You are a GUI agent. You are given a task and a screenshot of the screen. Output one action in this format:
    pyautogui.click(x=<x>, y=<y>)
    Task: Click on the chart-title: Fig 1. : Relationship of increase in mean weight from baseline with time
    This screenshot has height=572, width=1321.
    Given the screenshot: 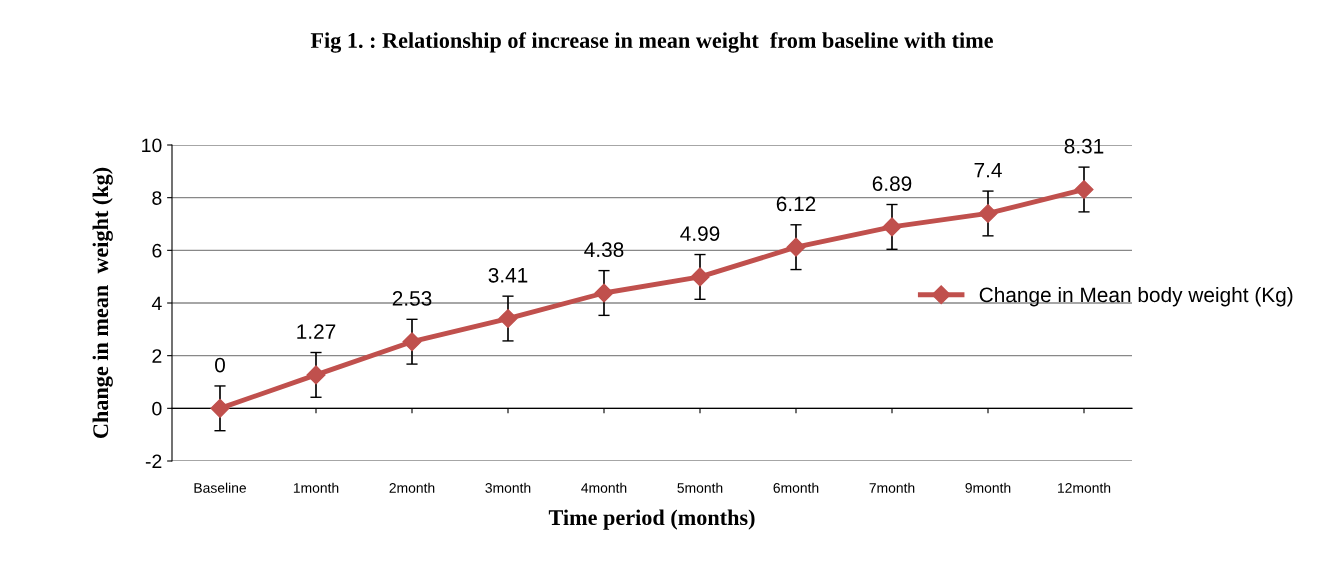 What is the action you would take?
    pyautogui.click(x=651, y=42)
    